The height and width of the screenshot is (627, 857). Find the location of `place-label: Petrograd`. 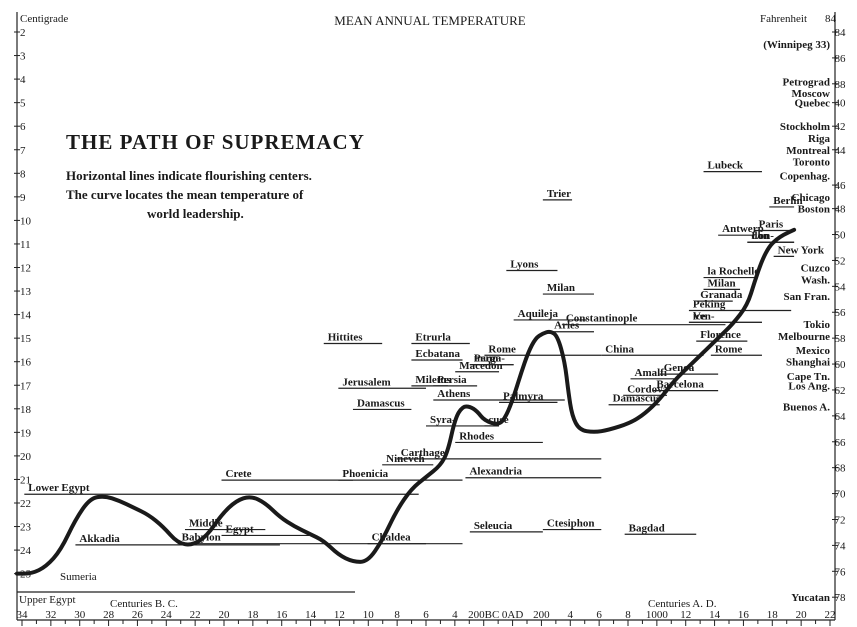

place-label: Petrograd is located at coordinates (806, 82).